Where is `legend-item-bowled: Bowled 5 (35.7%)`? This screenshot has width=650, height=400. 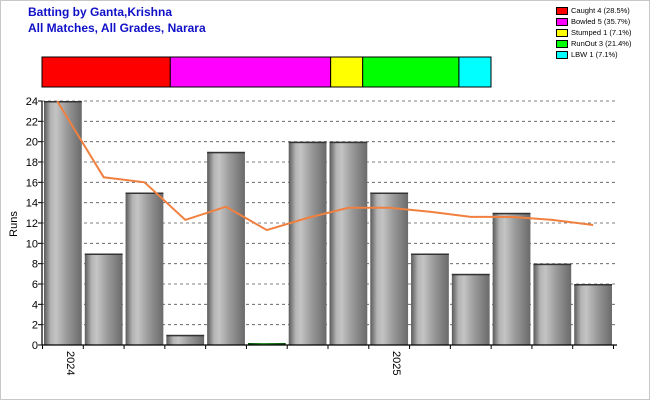 legend-item-bowled: Bowled 5 (35.7%) is located at coordinates (600, 21).